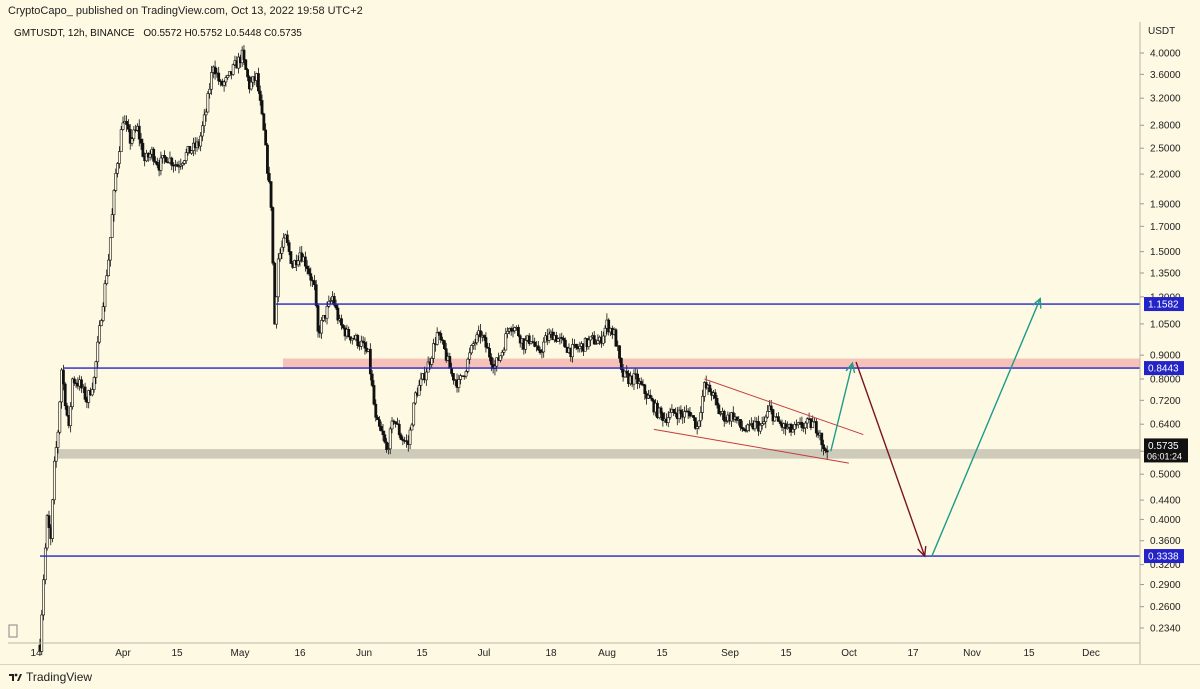  I want to click on y-tick-12: 0.9000, so click(1165, 356).